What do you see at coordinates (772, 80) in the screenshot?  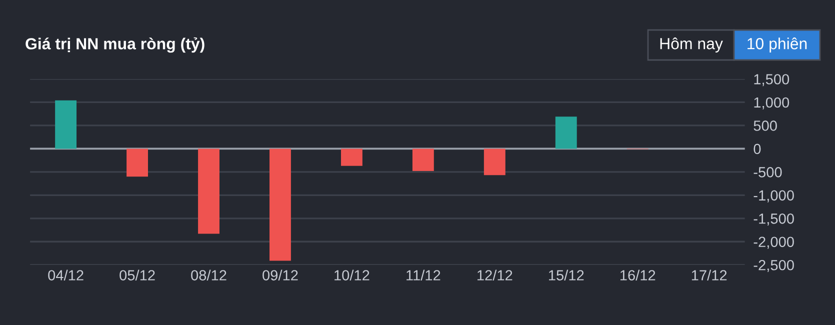 I see `y-tick-label: 1,500` at bounding box center [772, 80].